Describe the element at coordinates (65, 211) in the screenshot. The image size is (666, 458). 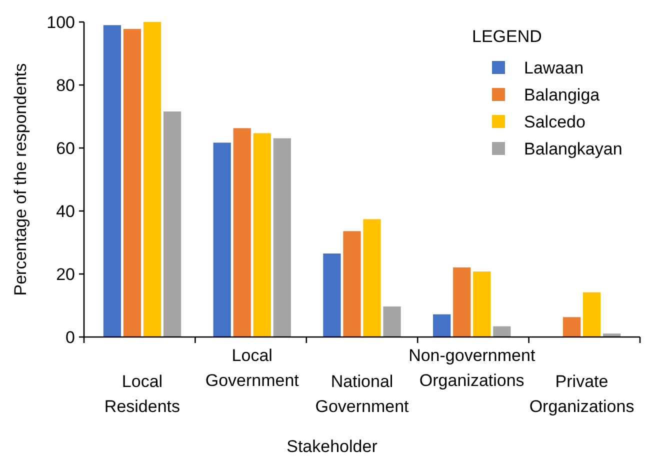
I see `y-tick-label: 40` at that location.